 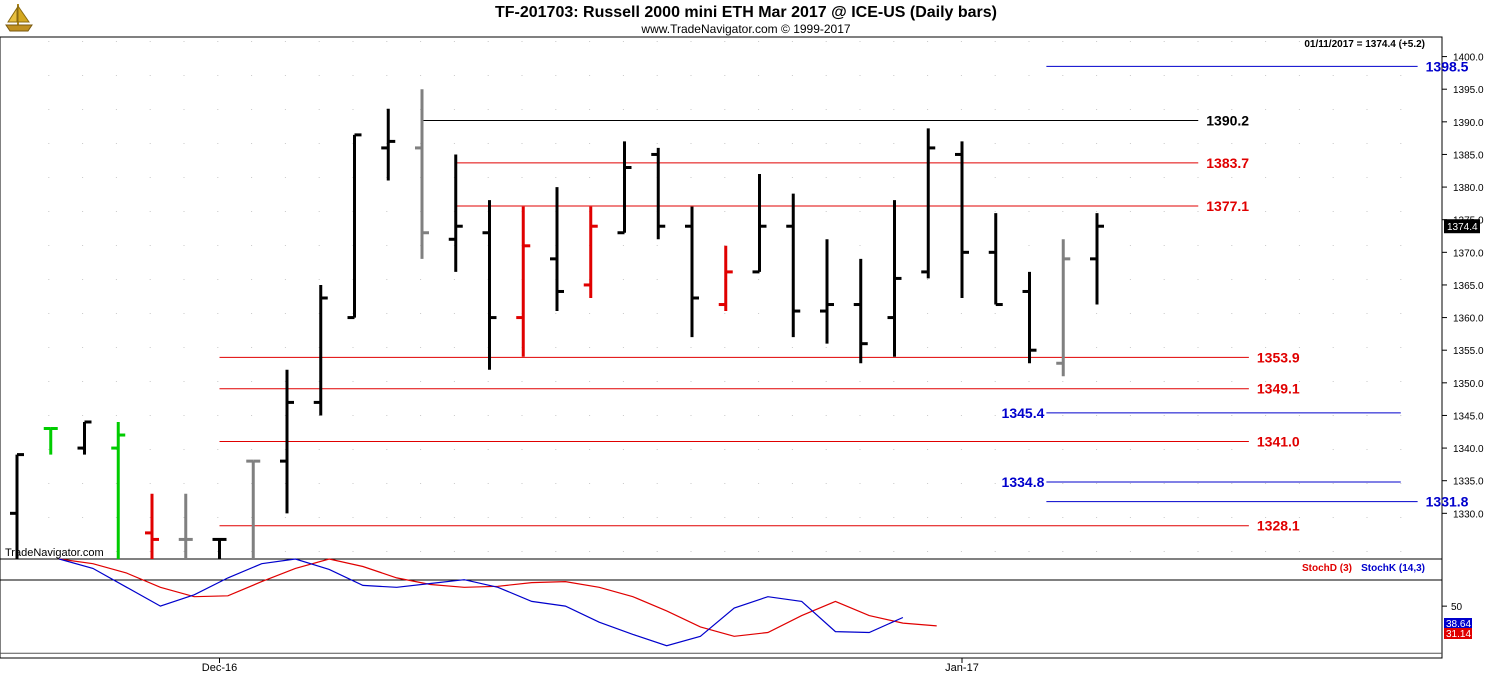 I want to click on stoch-last-value: 38.64, so click(x=1458, y=624).